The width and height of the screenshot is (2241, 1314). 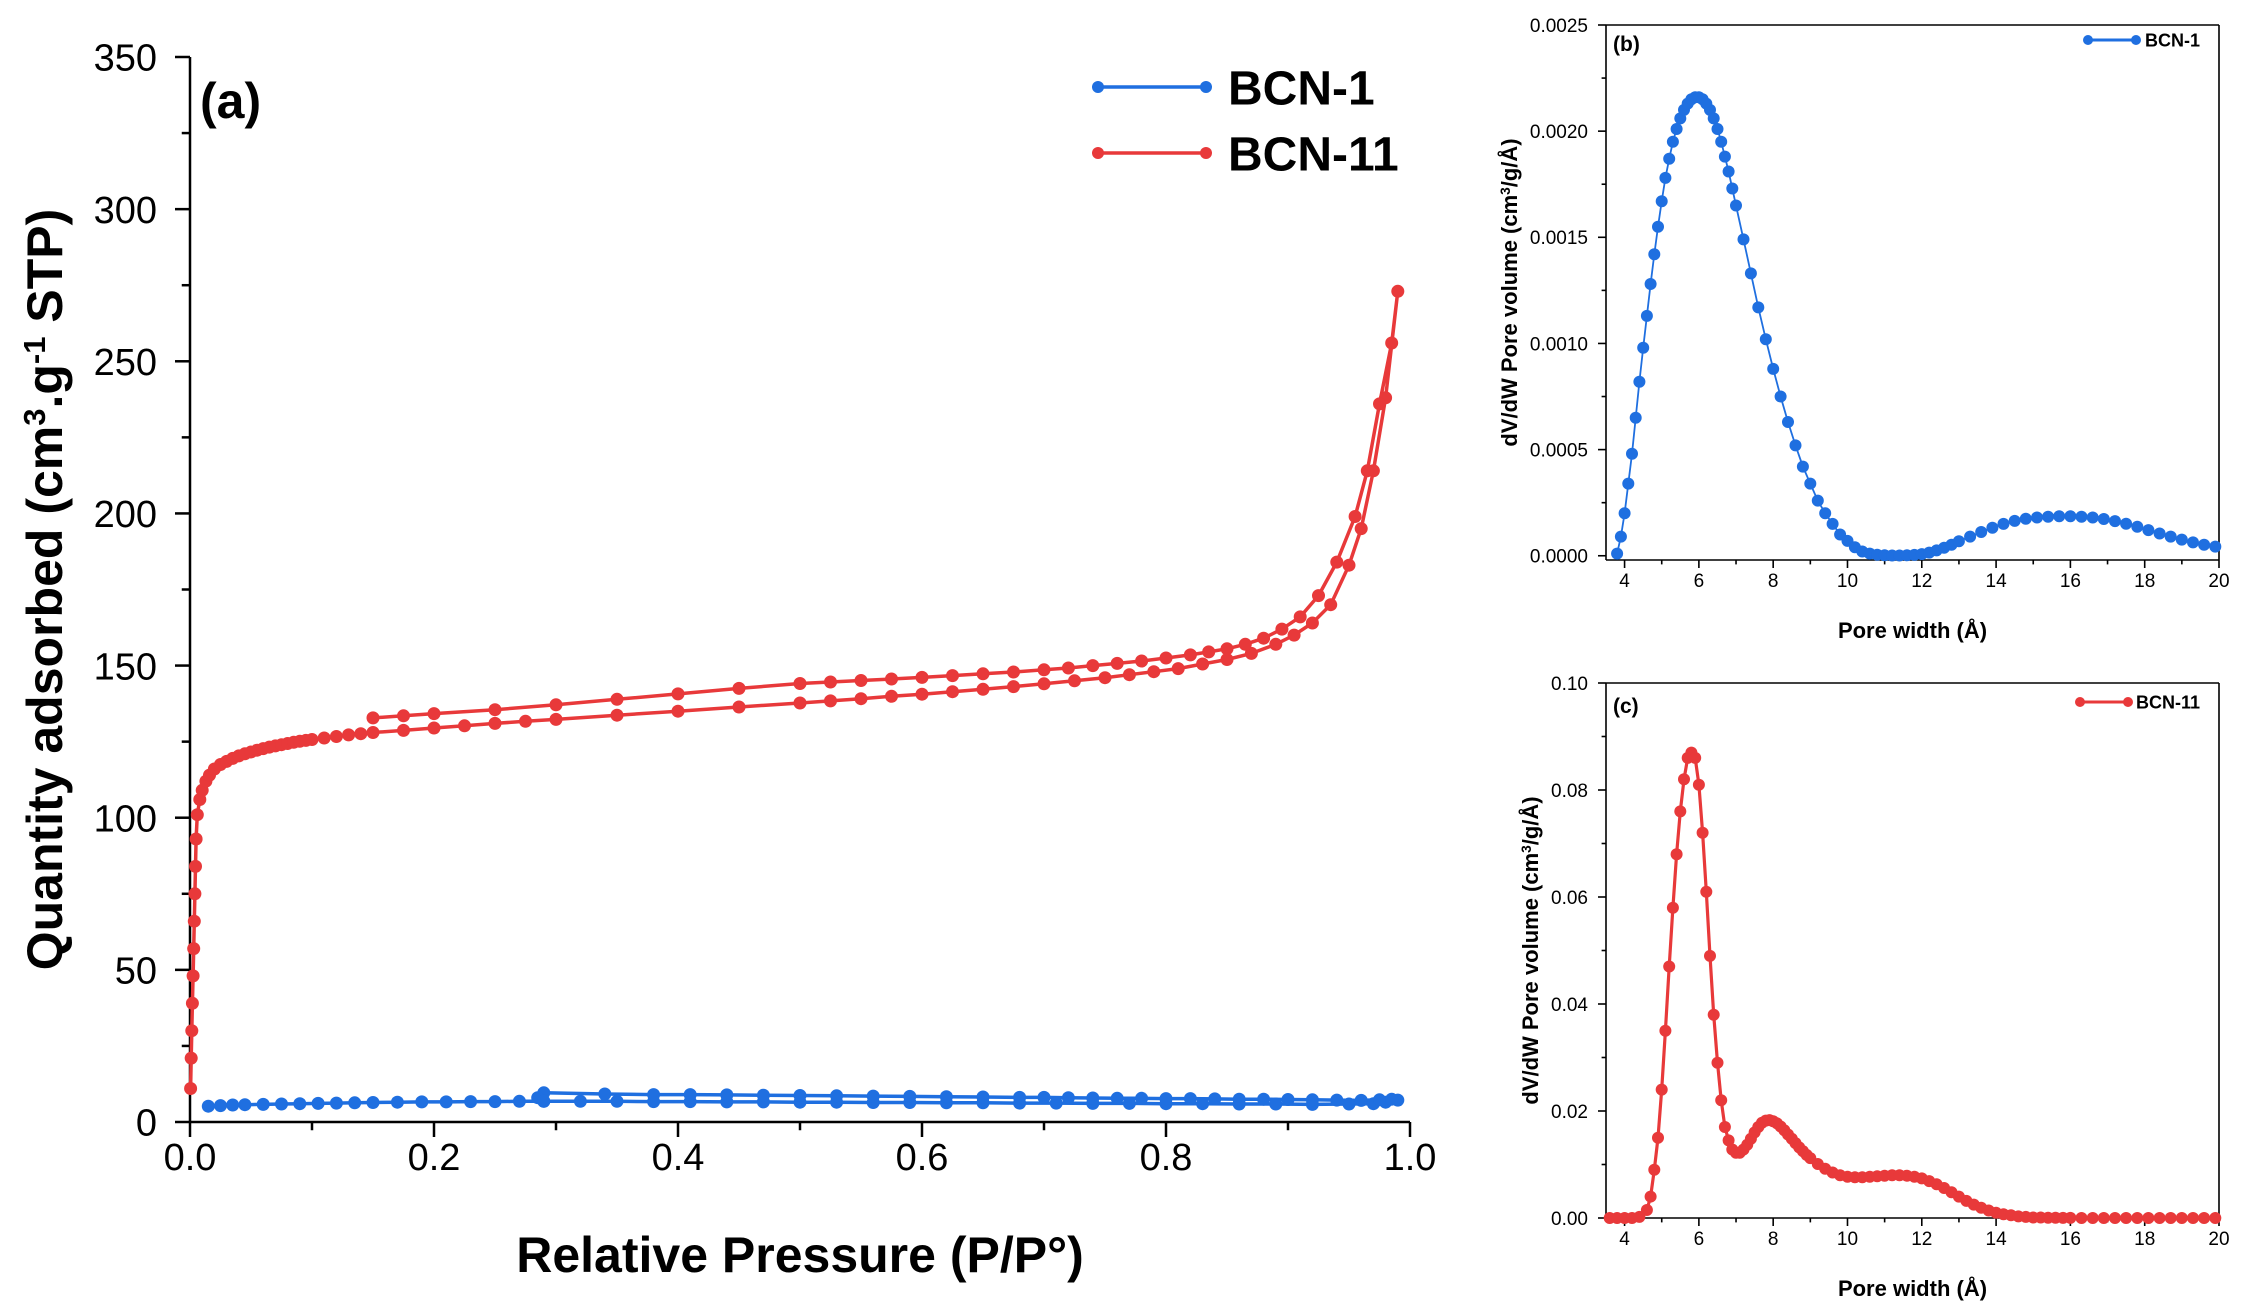 I want to click on x-axis-label: Relative Pressure (P/P°), so click(x=799, y=1255).